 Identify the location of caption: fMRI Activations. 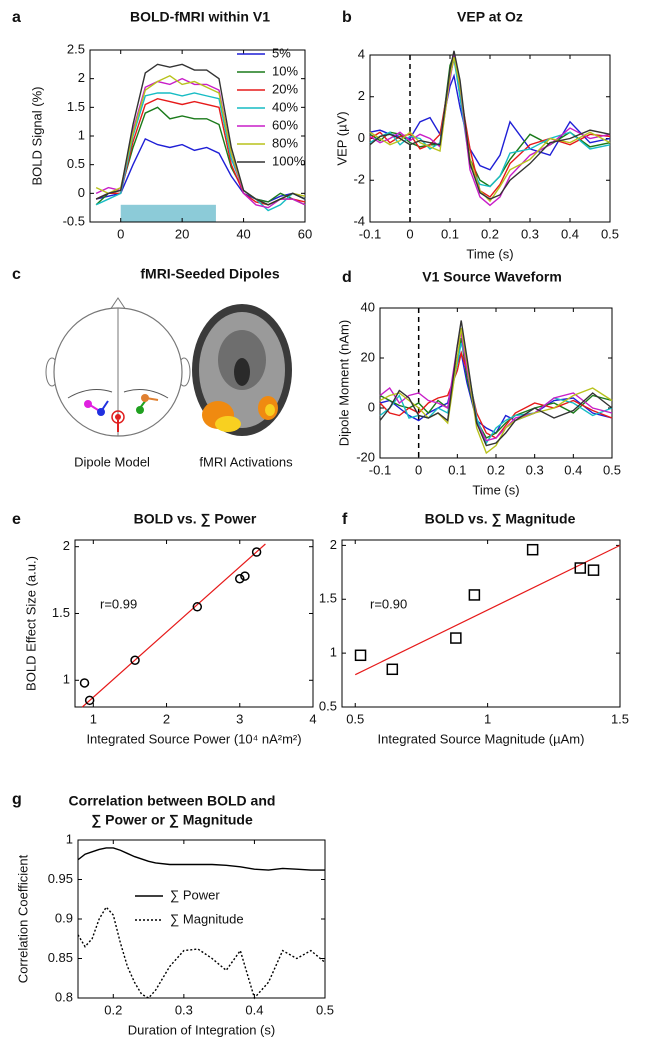
(246, 461).